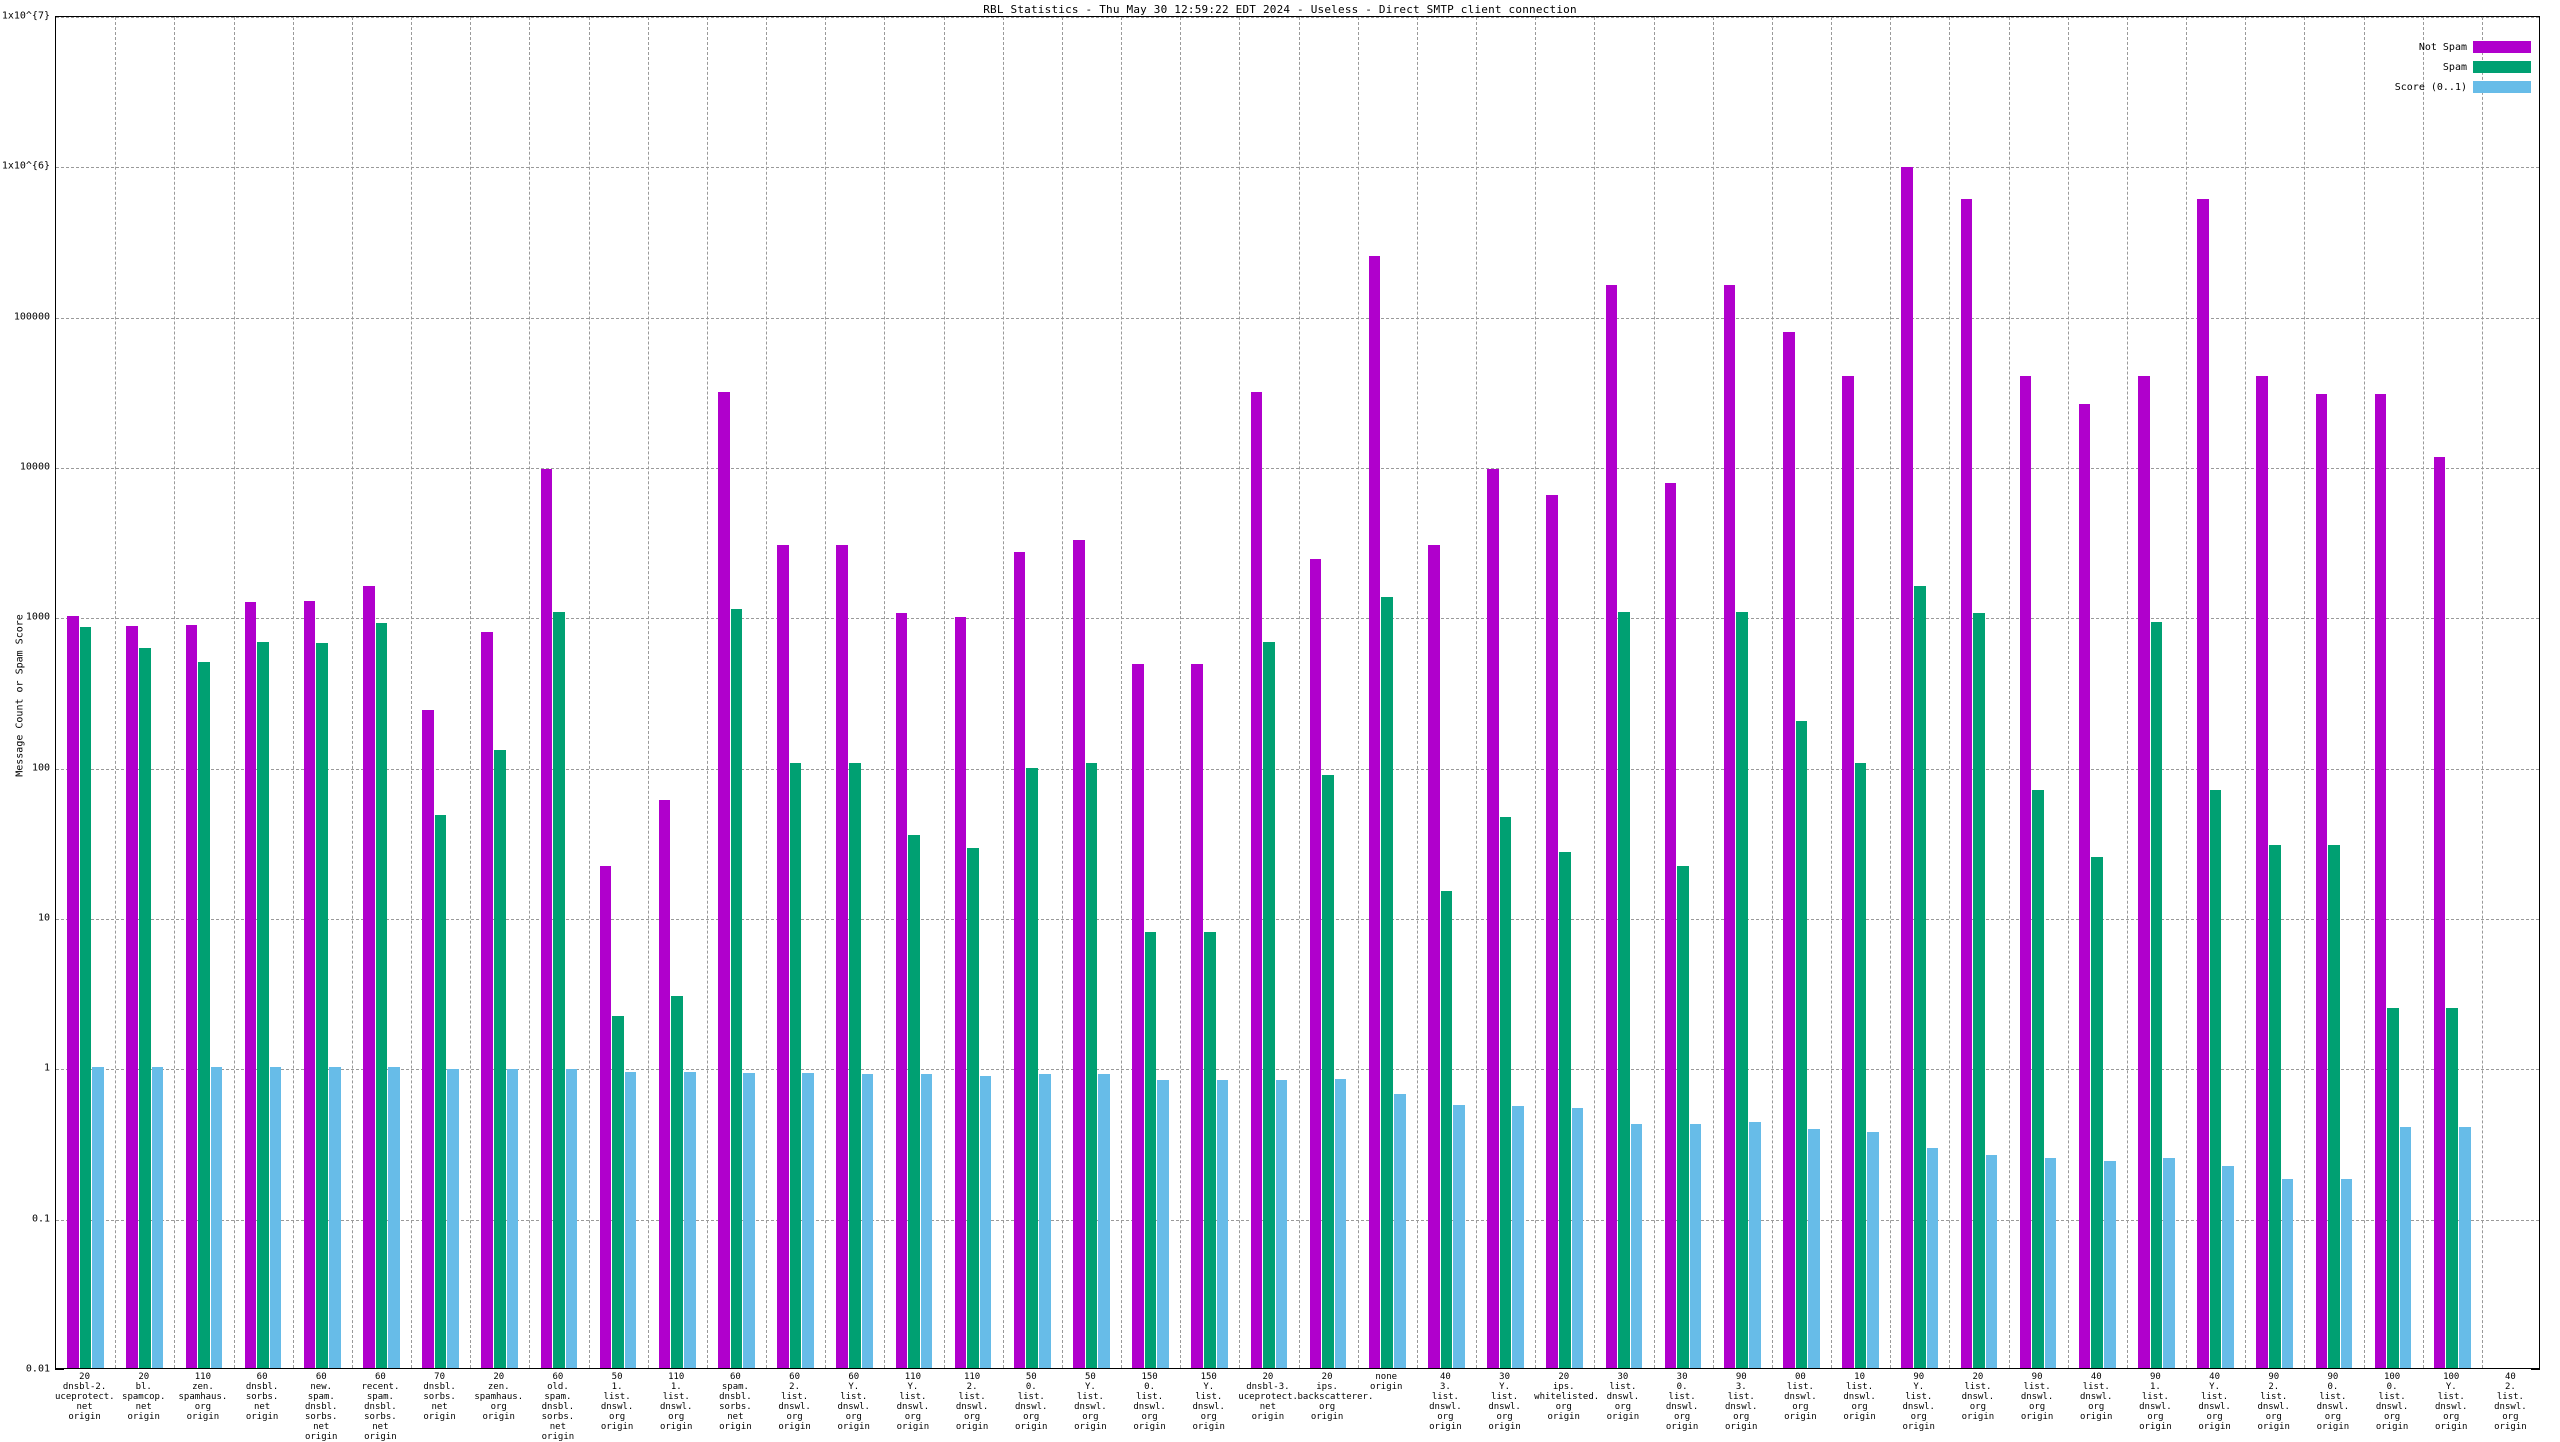 Image resolution: width=2560 pixels, height=1442 pixels. I want to click on x-label-count: 110, so click(972, 1377).